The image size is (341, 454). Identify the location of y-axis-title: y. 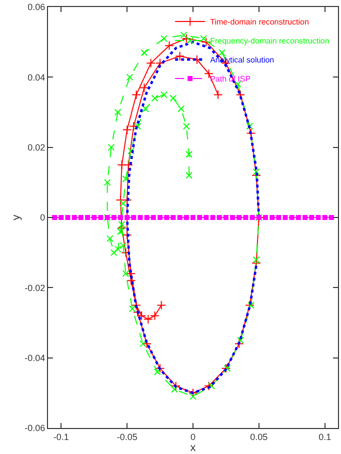
(16, 217).